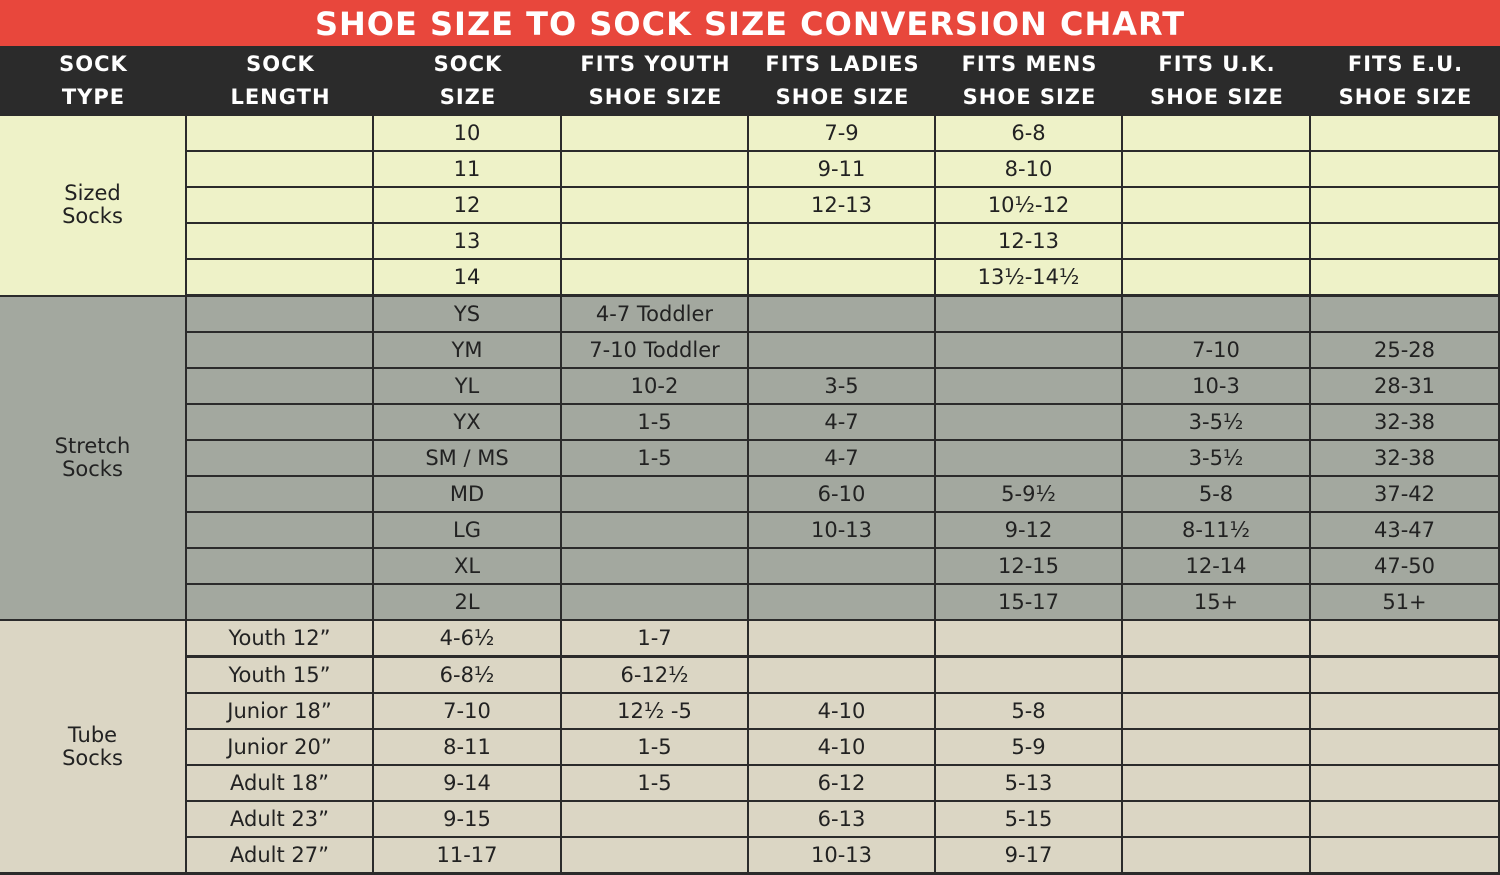 The height and width of the screenshot is (875, 1500). What do you see at coordinates (468, 314) in the screenshot?
I see `table-cell: YS` at bounding box center [468, 314].